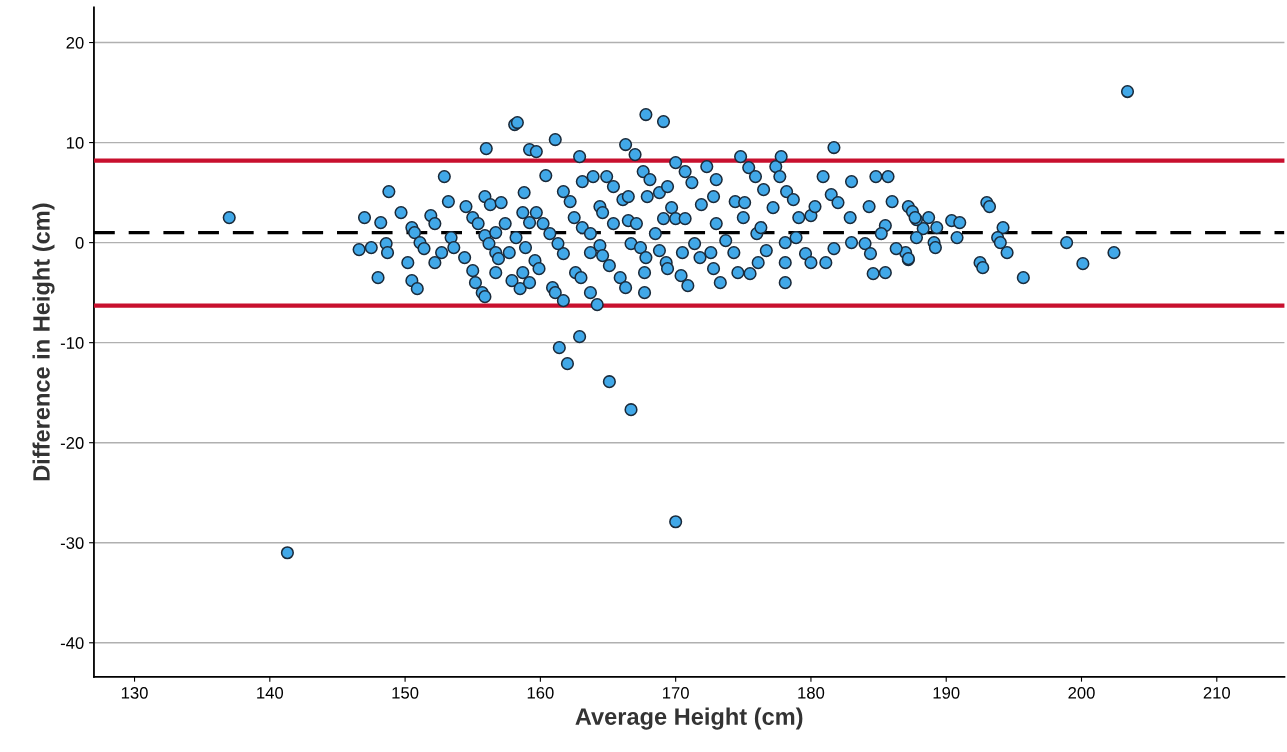 The height and width of the screenshot is (752, 1287). Describe the element at coordinates (72, 543) in the screenshot. I see `y-tick-label: -30` at that location.